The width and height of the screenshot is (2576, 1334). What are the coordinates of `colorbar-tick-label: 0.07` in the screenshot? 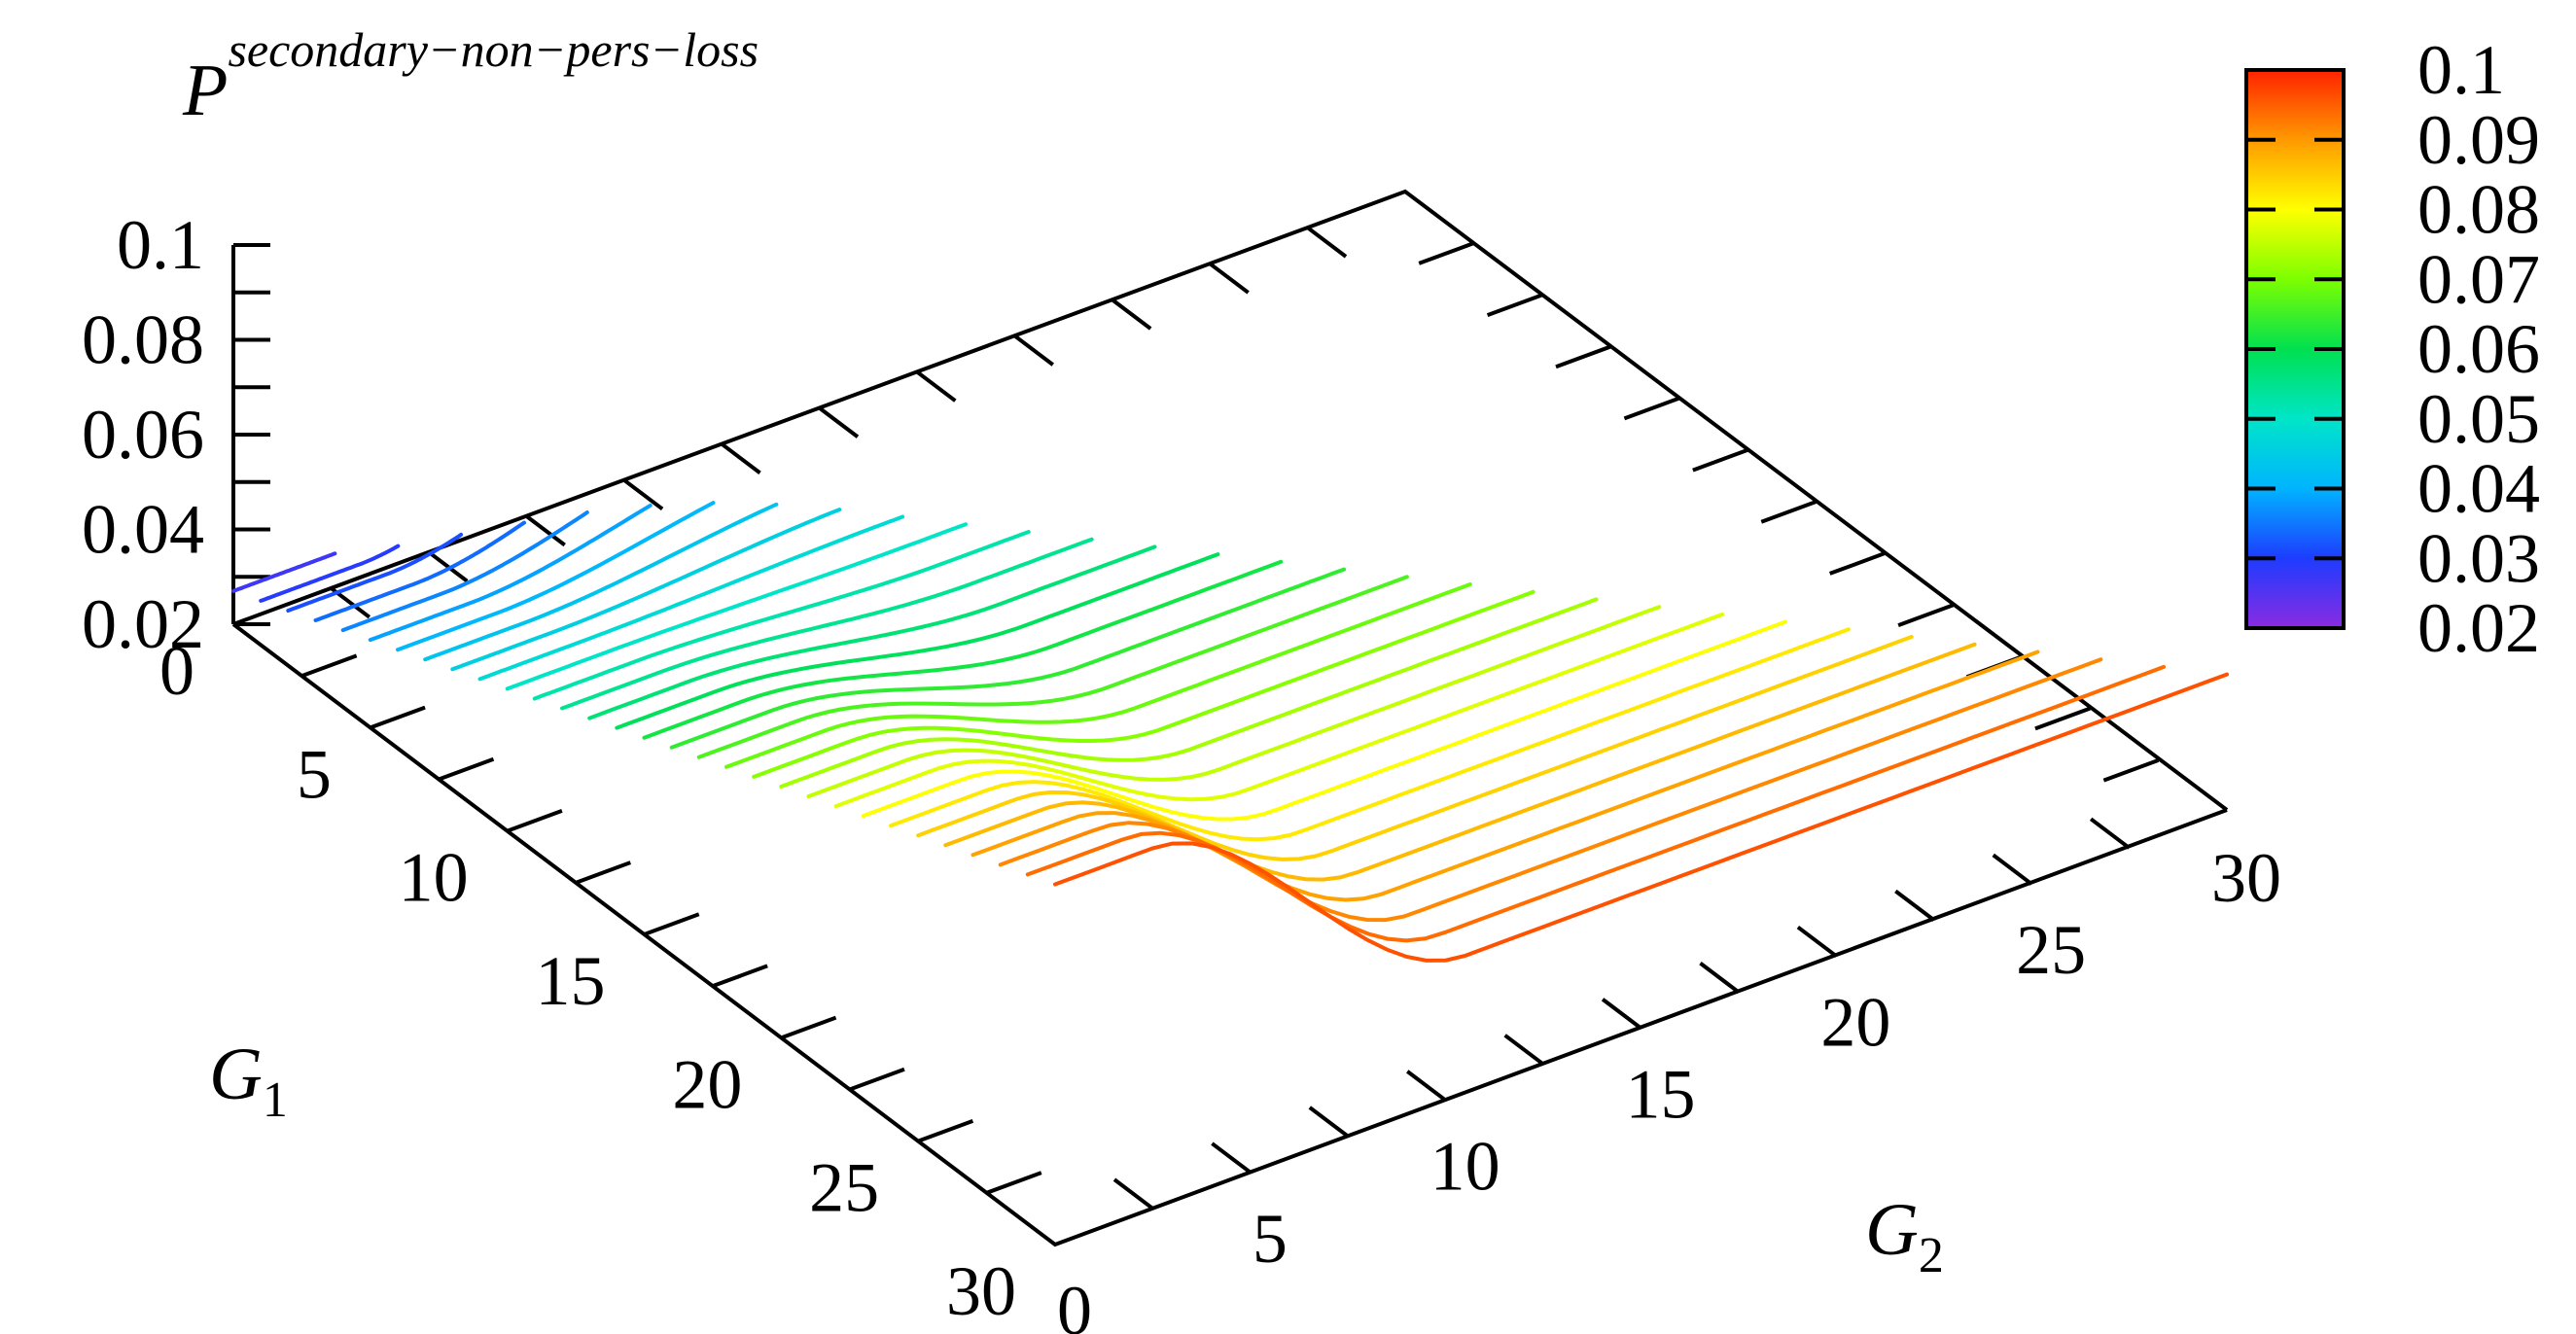 It's located at (2478, 279).